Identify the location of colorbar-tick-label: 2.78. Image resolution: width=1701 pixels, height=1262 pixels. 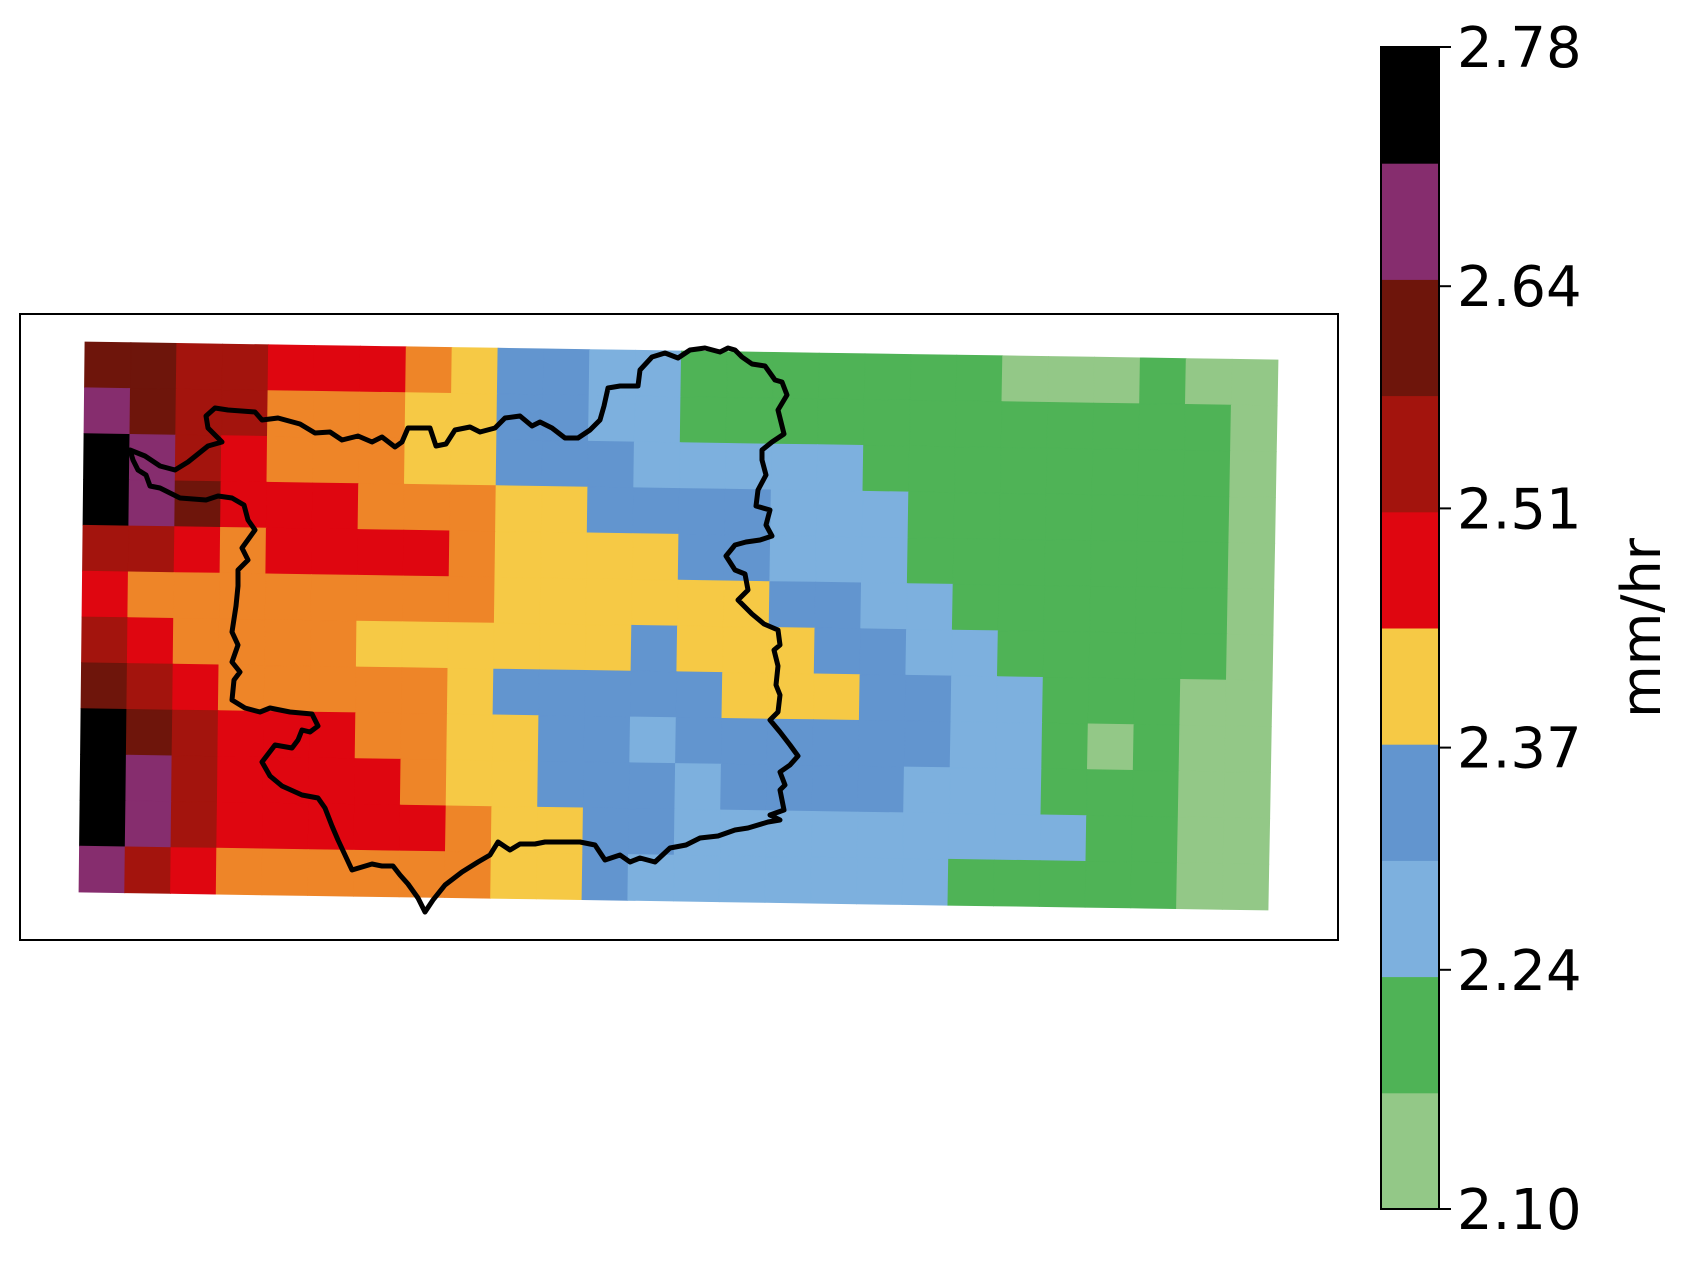
(1519, 48).